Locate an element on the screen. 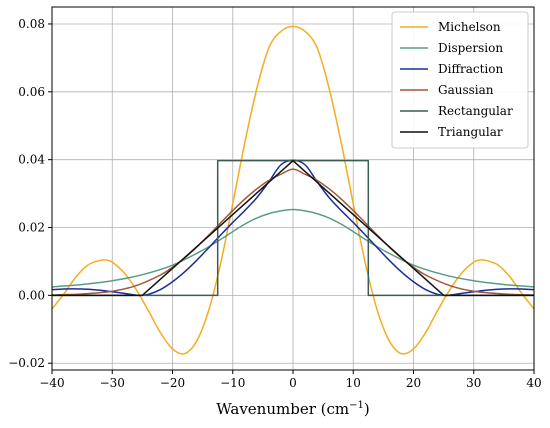 The width and height of the screenshot is (550, 428). legend-label: Rectangular is located at coordinates (475, 111).